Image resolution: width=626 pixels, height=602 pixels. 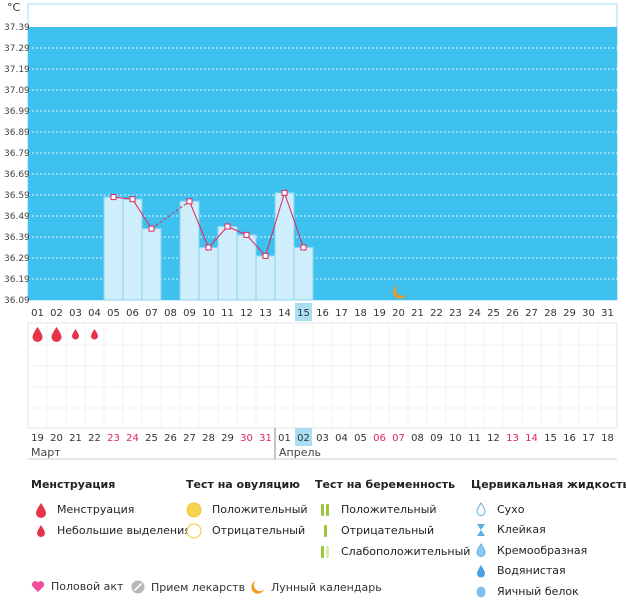 What do you see at coordinates (46, 452) in the screenshot?
I see `month-label-march: Март` at bounding box center [46, 452].